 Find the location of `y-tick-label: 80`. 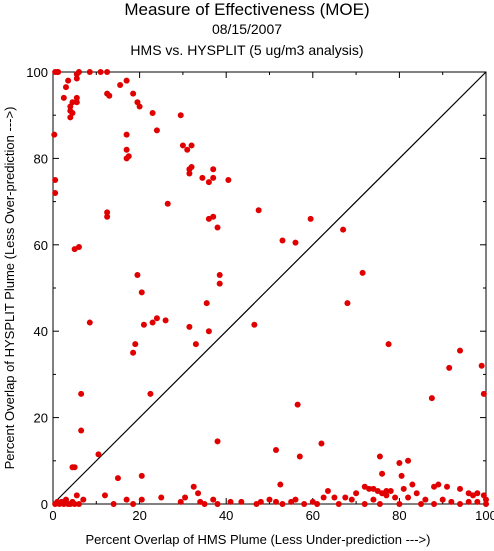

y-tick-label: 80 is located at coordinates (41, 158).